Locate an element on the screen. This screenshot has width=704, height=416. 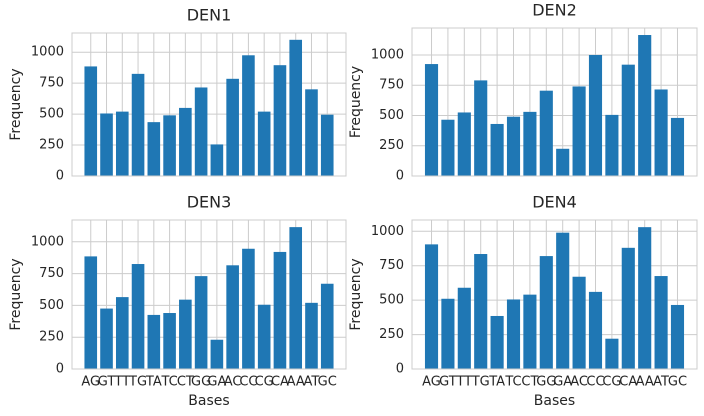
x-tick-label: CT is located at coordinates (185, 382).